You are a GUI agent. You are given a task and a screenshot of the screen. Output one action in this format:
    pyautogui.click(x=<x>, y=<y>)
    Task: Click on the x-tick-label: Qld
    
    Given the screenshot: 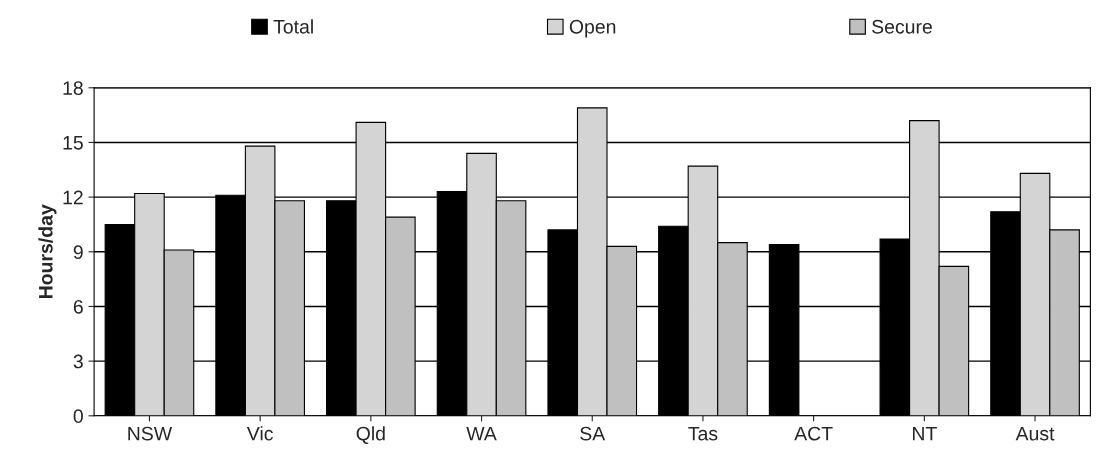 What is the action you would take?
    pyautogui.click(x=370, y=435)
    